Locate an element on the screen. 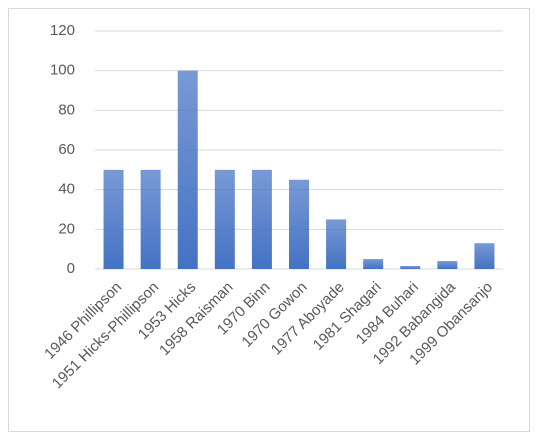  y-tick-label: 120 is located at coordinates (62, 30).